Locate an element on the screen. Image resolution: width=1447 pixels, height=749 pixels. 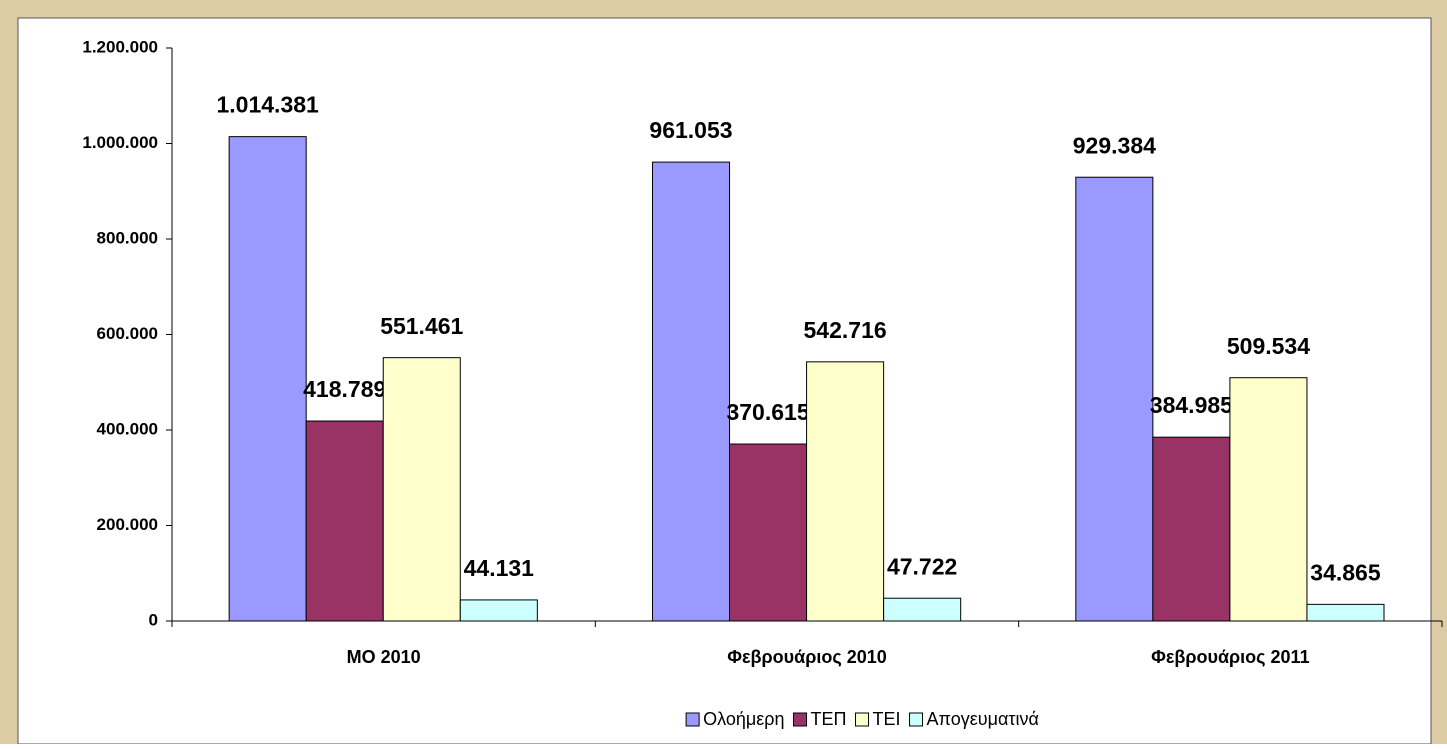
data-label: 551.461 is located at coordinates (421, 326).